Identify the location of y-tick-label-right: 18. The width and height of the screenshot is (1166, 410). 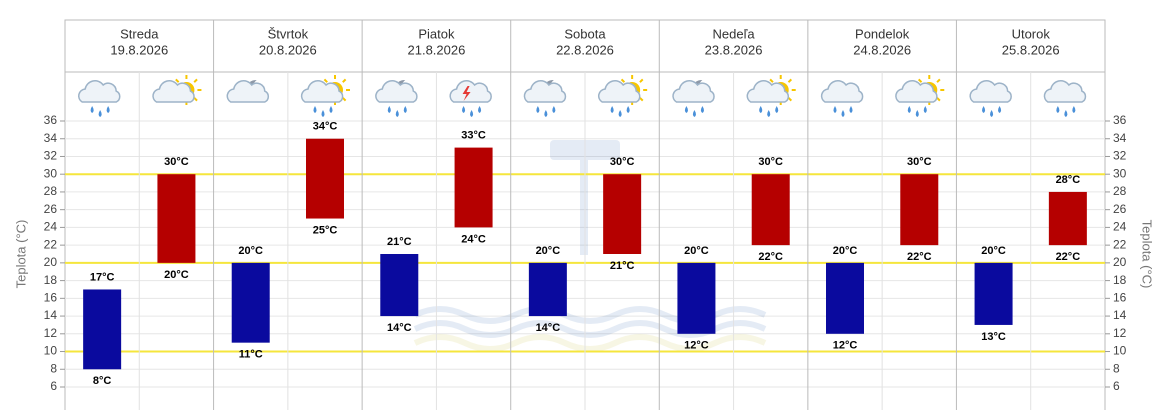
(1120, 280).